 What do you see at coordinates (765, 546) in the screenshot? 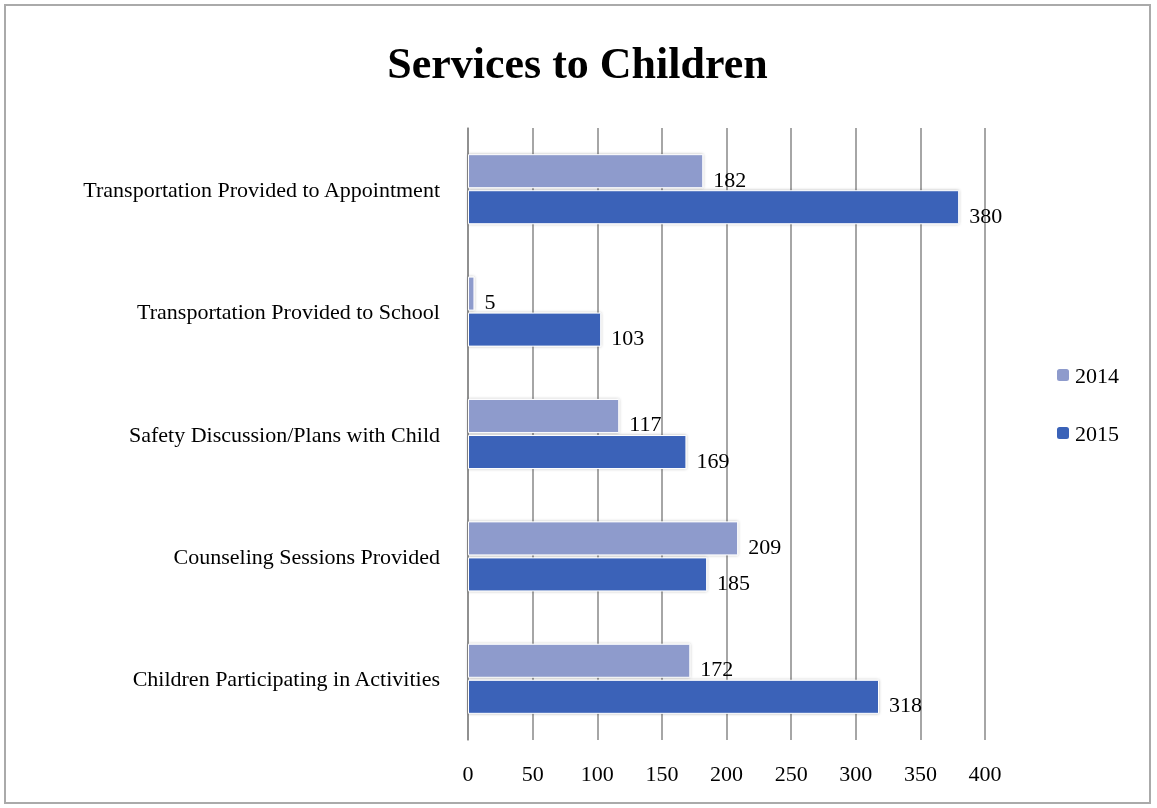
I see `data-label: 209` at bounding box center [765, 546].